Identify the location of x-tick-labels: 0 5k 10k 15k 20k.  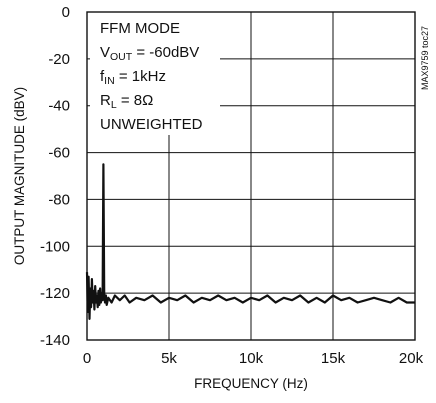
(253, 358).